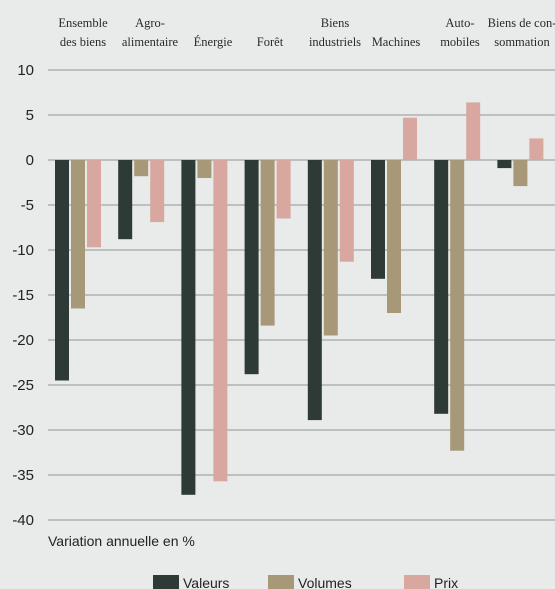  I want to click on y-tick-label: -15, so click(23, 295).